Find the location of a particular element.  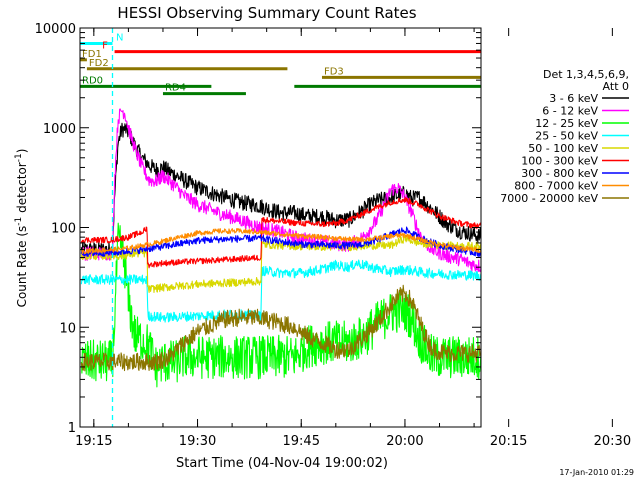

legend-label-7000-20000-kev: 7000 - 20000 keV is located at coordinates (549, 198).